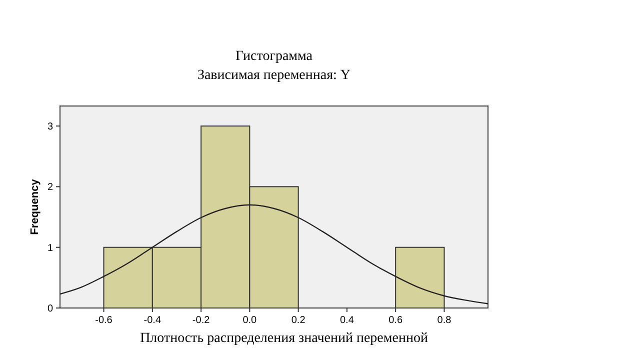 The image size is (643, 350). What do you see at coordinates (50, 309) in the screenshot?
I see `y-tick-label: 0` at bounding box center [50, 309].